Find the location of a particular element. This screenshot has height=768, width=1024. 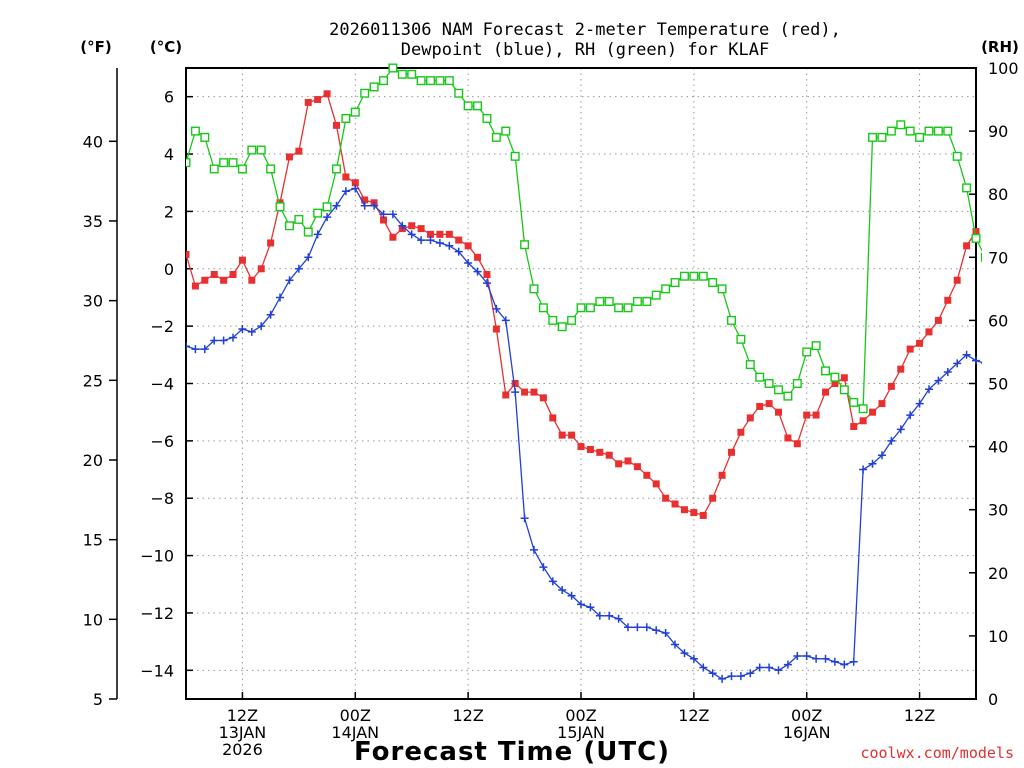

rh-tick-label: 30 is located at coordinates (998, 510).